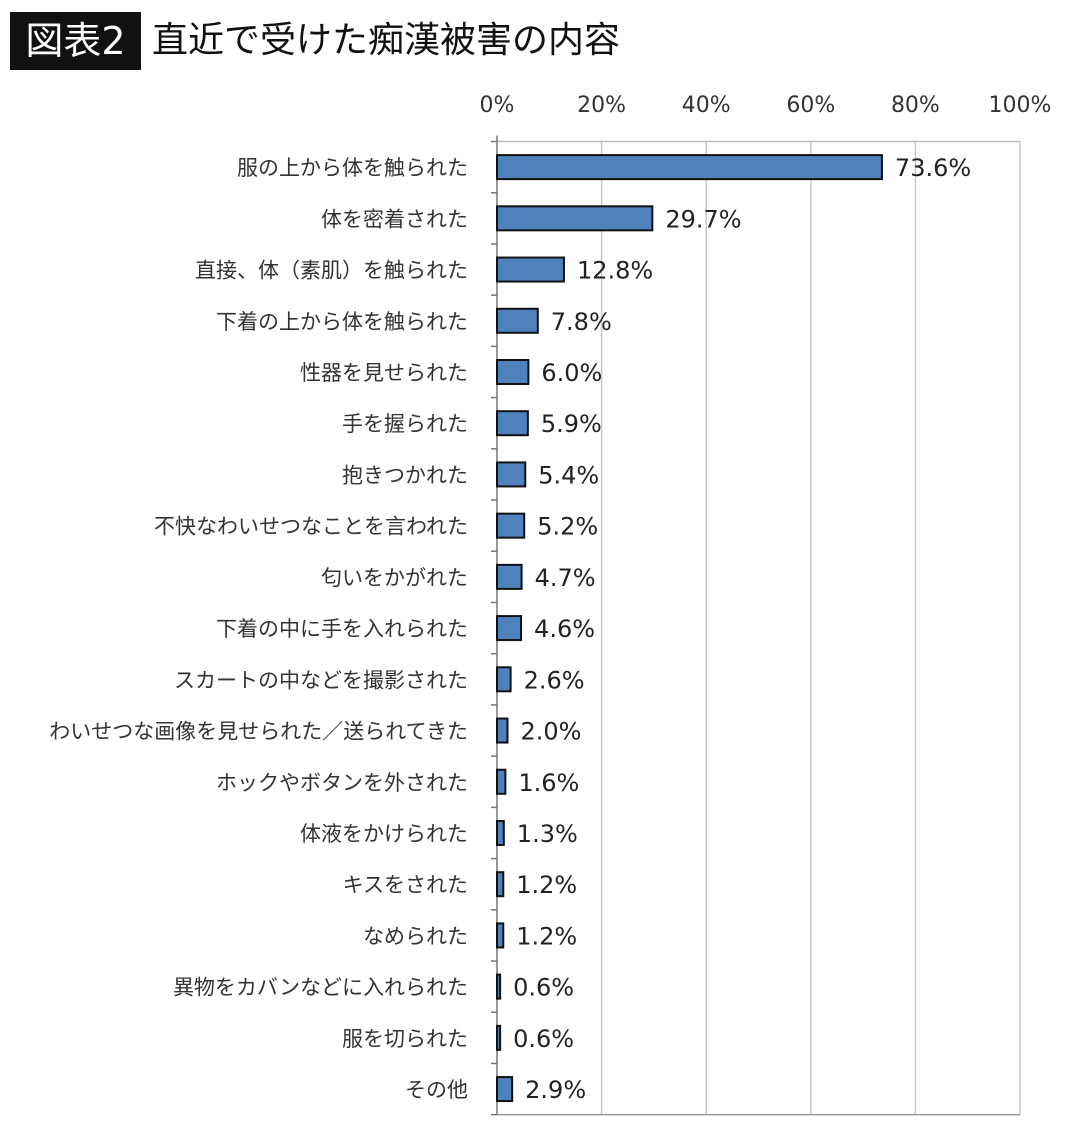 The width and height of the screenshot is (1080, 1130). I want to click on category-label: 手を握られた, so click(405, 424).